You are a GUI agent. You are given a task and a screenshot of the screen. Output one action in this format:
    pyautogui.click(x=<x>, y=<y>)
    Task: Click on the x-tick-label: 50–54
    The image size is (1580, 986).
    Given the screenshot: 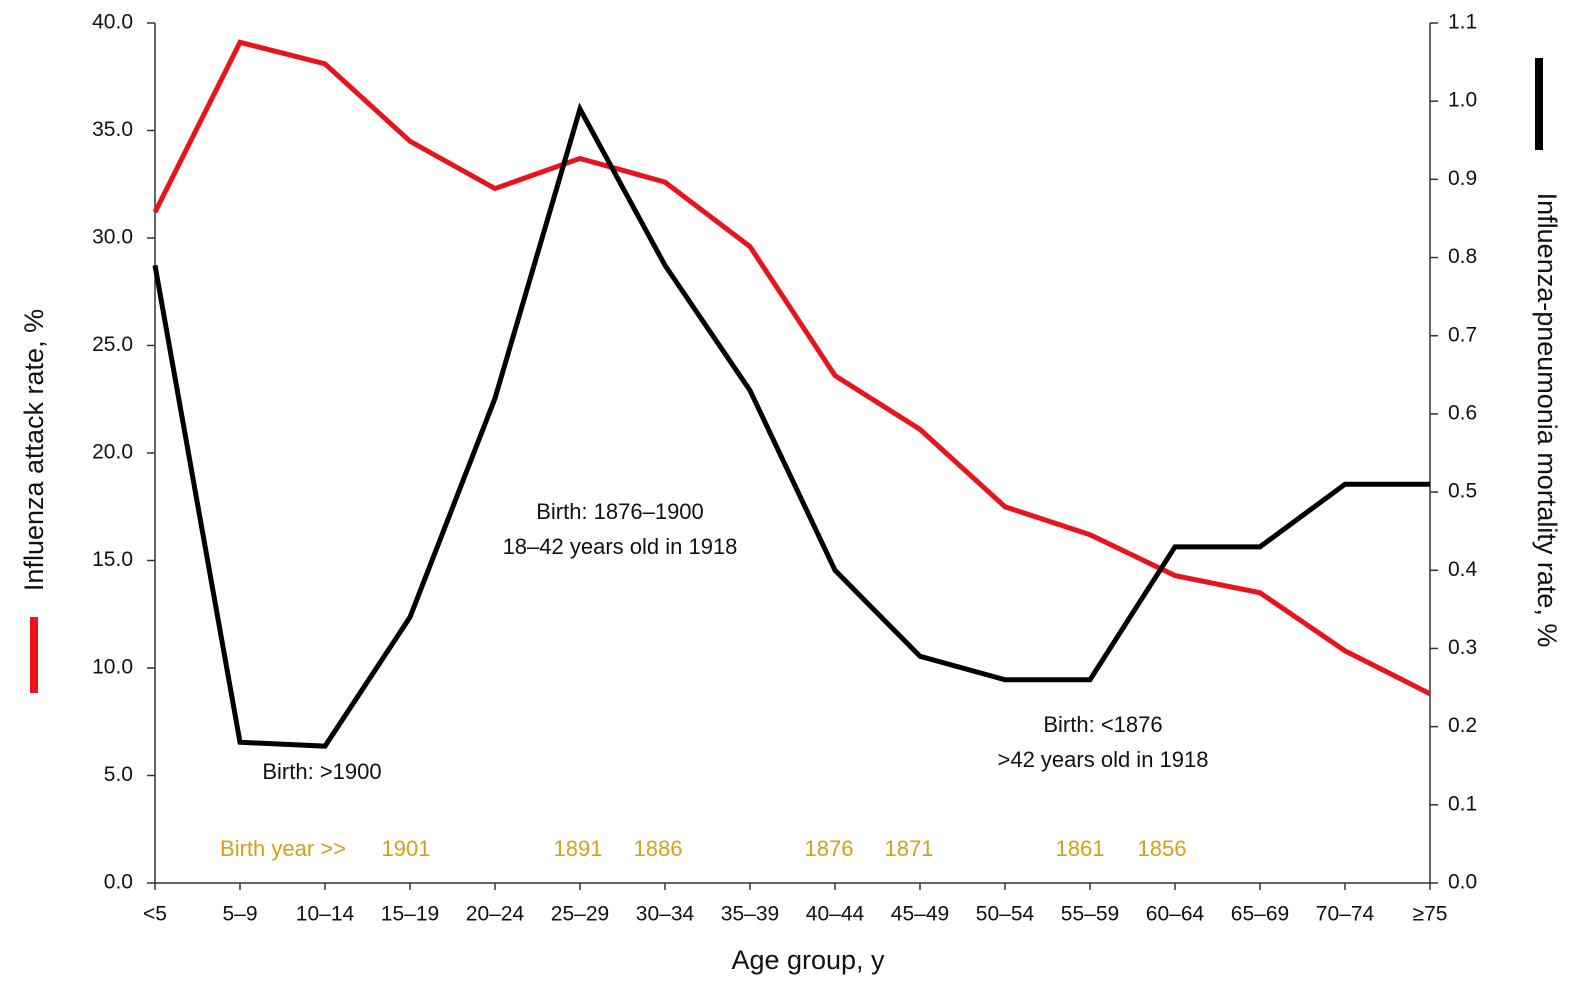 What is the action you would take?
    pyautogui.click(x=1005, y=914)
    